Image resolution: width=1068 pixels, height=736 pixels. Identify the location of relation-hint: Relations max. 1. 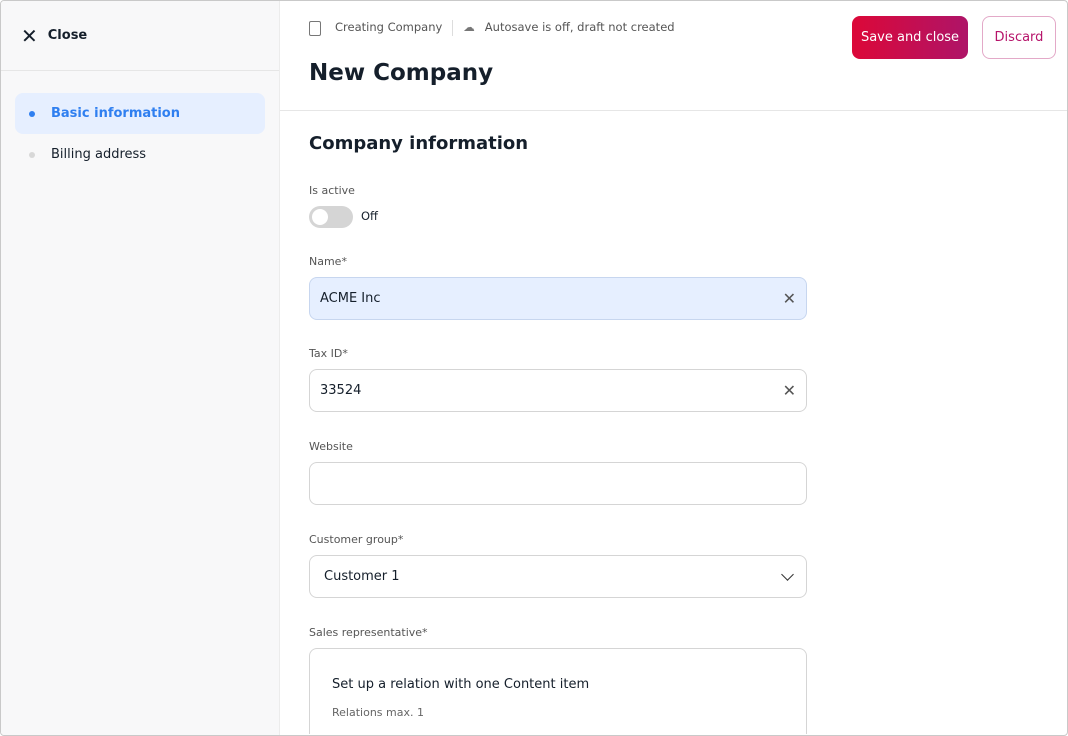
(378, 712).